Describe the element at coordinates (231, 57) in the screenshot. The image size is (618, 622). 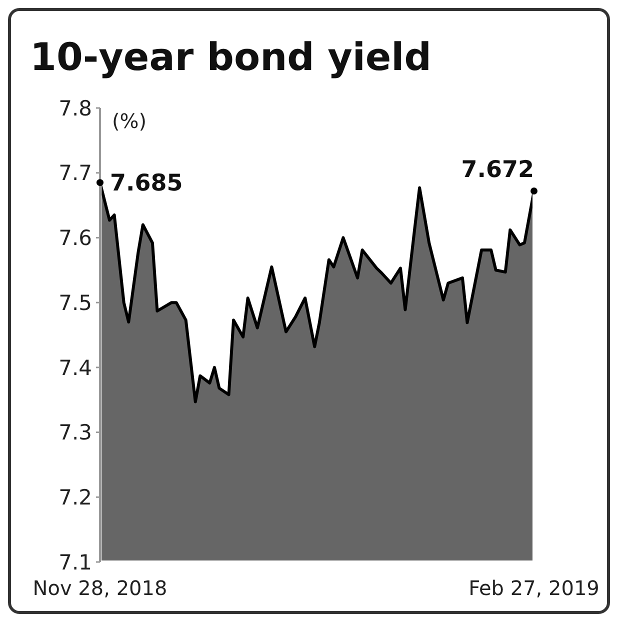
I see `chart-title: 10-year bond yield` at that location.